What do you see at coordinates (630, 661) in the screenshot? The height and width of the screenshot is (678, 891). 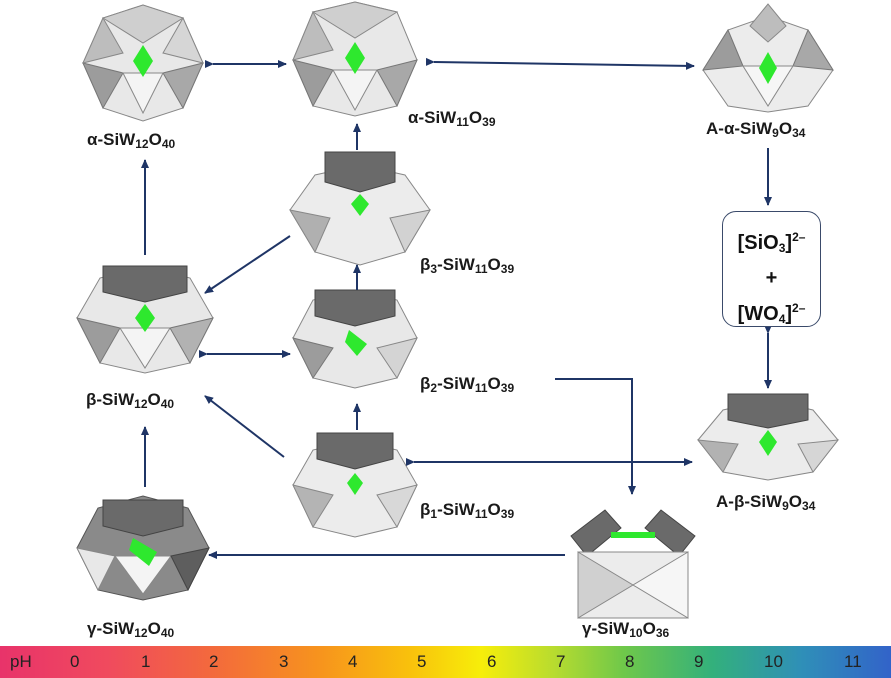 I see `ph-tick-8: 8` at bounding box center [630, 661].